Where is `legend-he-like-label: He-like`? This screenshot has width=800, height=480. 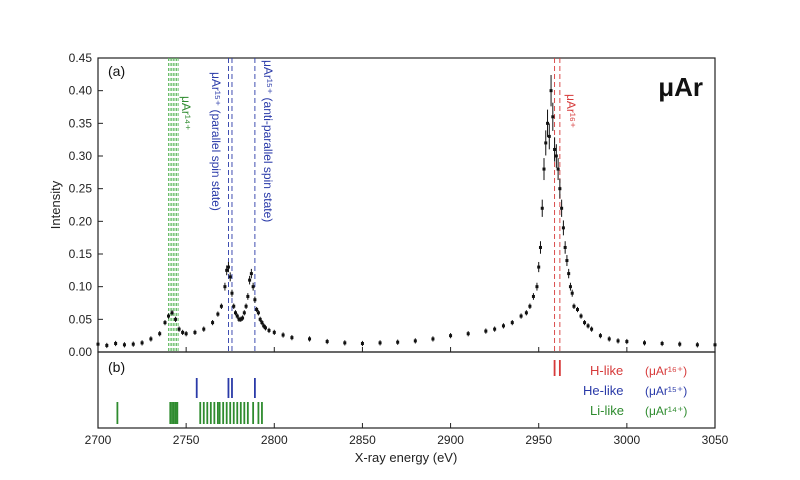 legend-he-like-label: He-like is located at coordinates (603, 390).